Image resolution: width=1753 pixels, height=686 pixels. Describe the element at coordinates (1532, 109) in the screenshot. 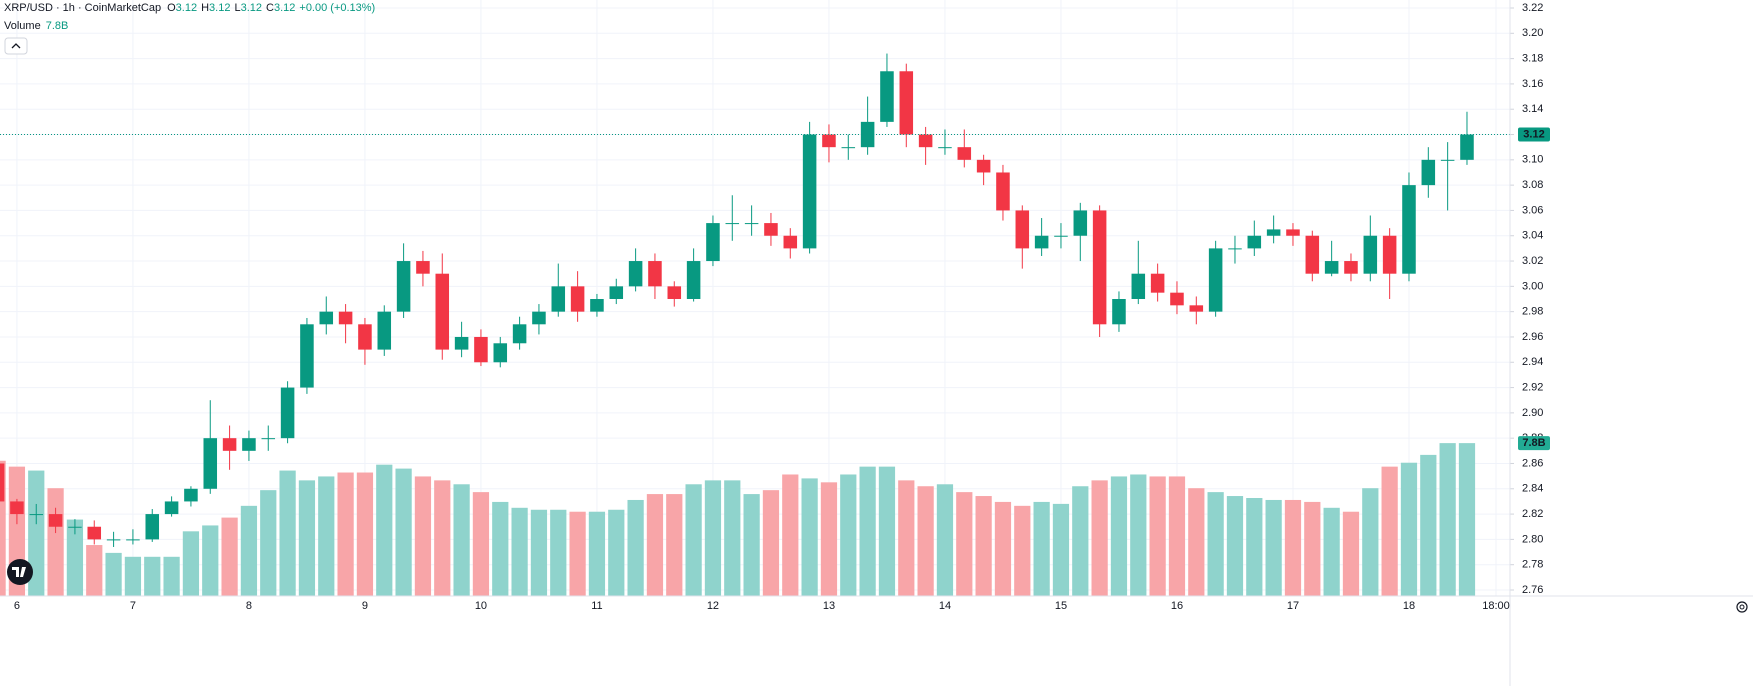

I see `y-tick-label: 3.14` at that location.